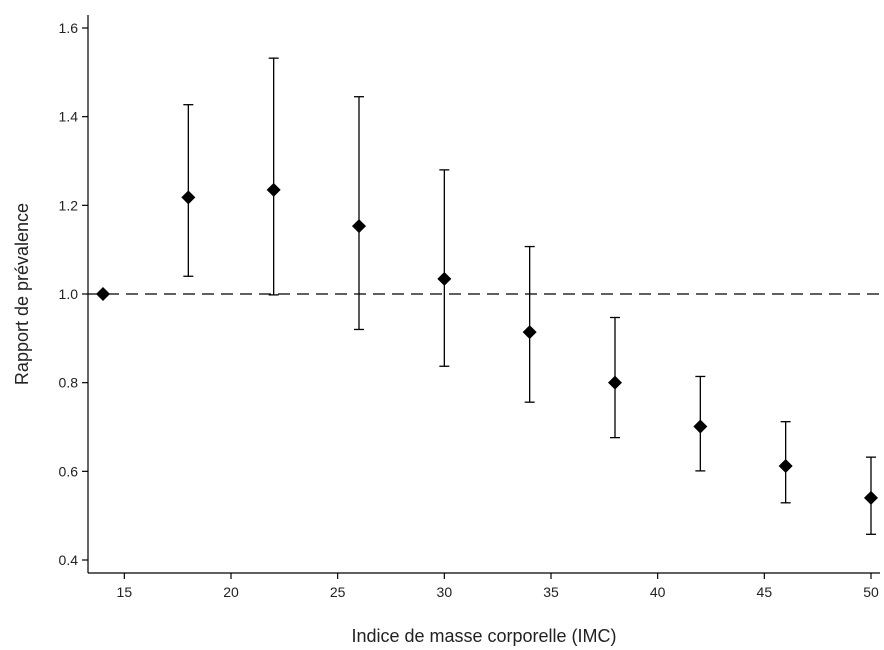  What do you see at coordinates (69, 205) in the screenshot?
I see `y-tick-label: 1.2` at bounding box center [69, 205].